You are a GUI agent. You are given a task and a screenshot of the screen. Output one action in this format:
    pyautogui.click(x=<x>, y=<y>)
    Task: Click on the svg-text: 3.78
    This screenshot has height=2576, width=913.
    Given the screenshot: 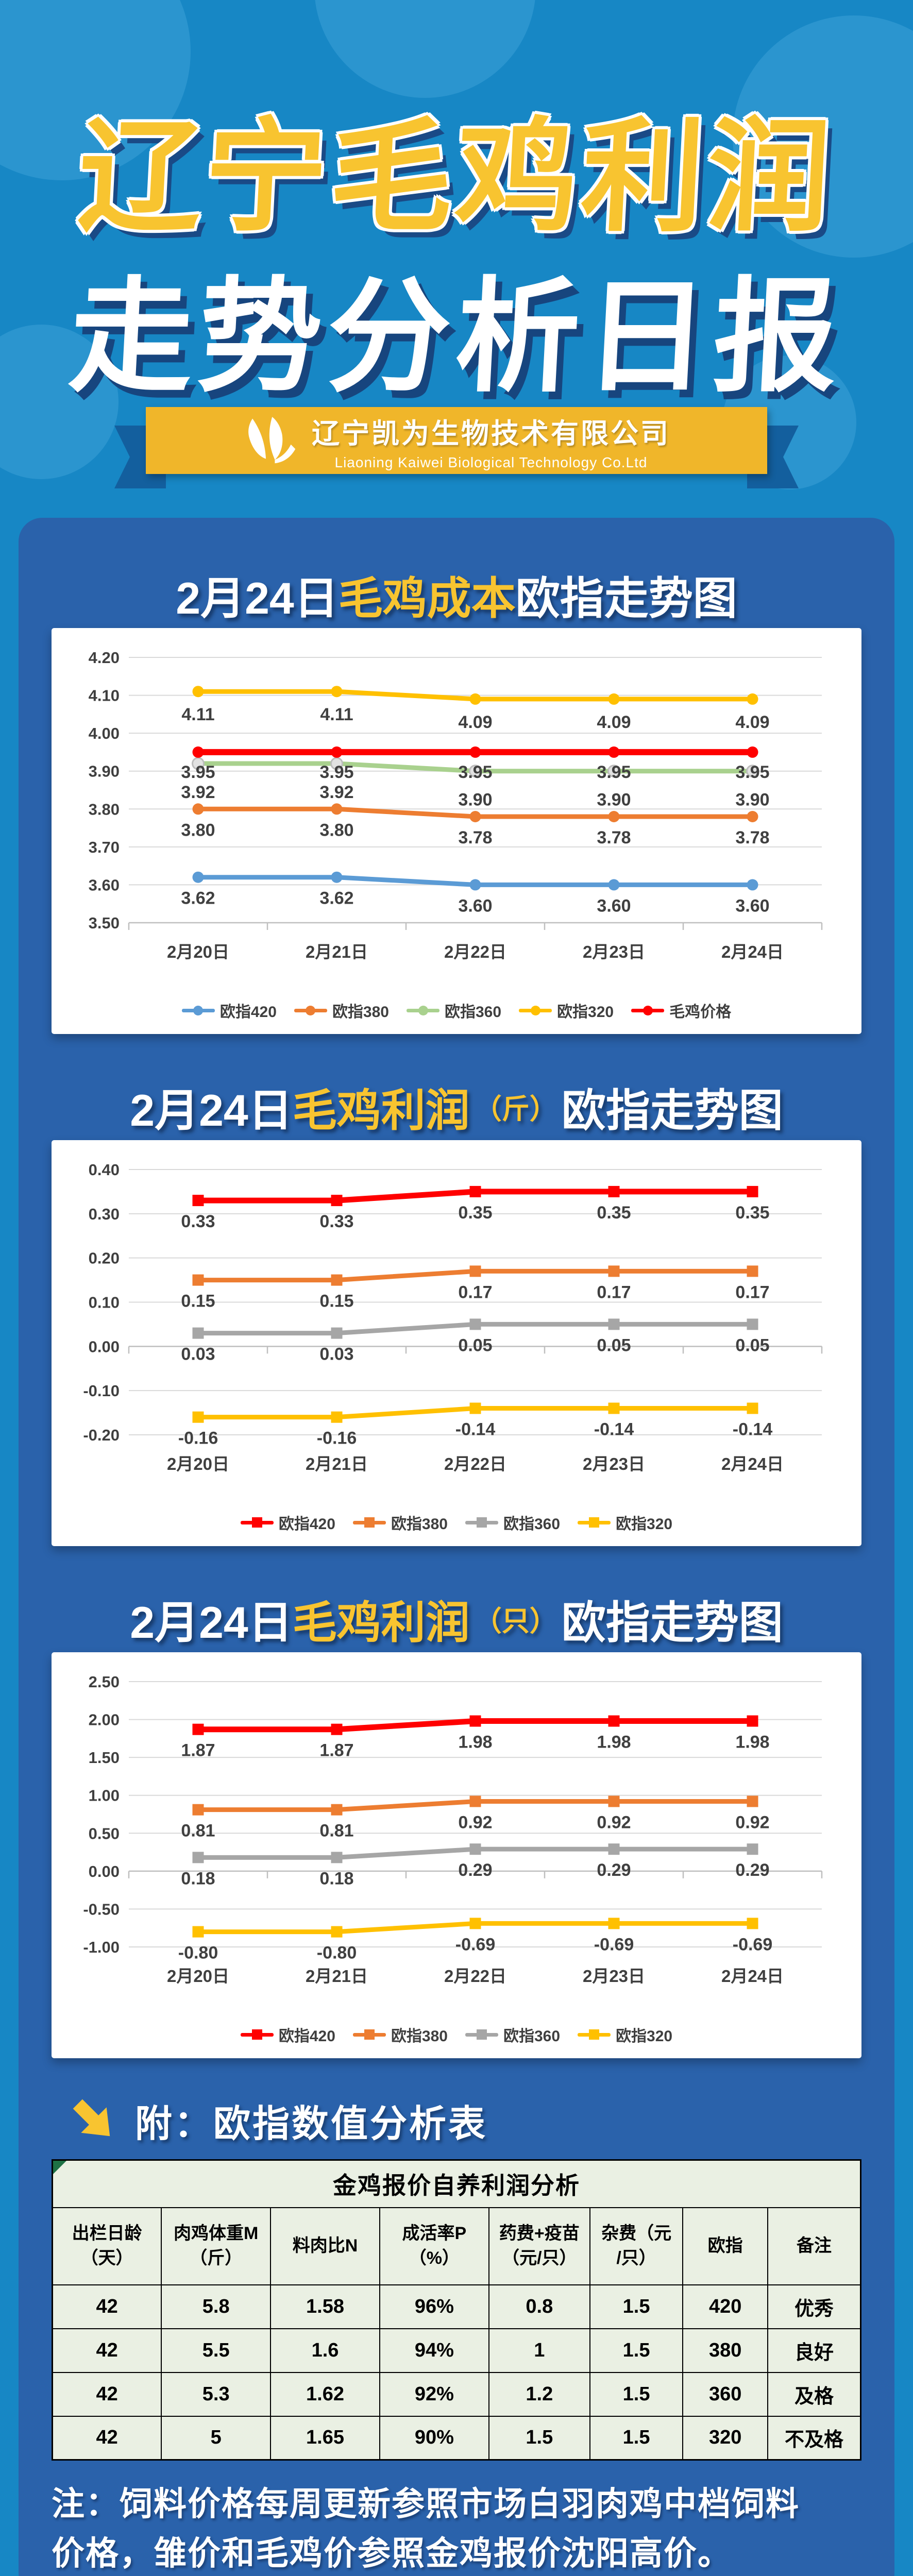 What is the action you would take?
    pyautogui.click(x=752, y=838)
    